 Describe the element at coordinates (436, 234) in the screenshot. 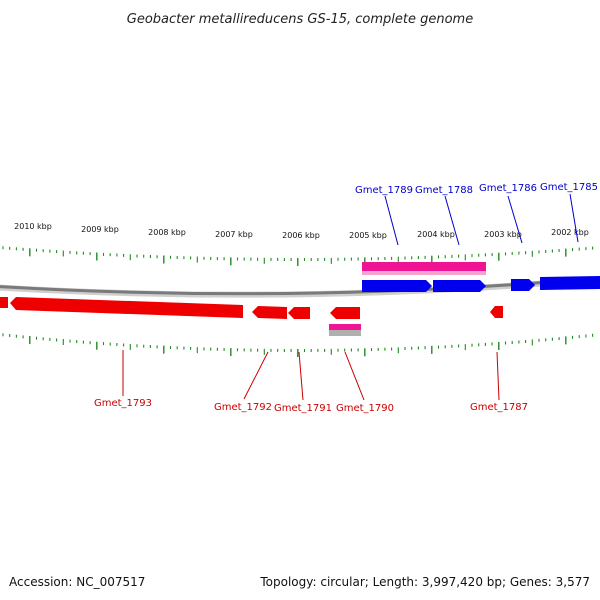

I see `kbp-label: 2004 kbp` at that location.